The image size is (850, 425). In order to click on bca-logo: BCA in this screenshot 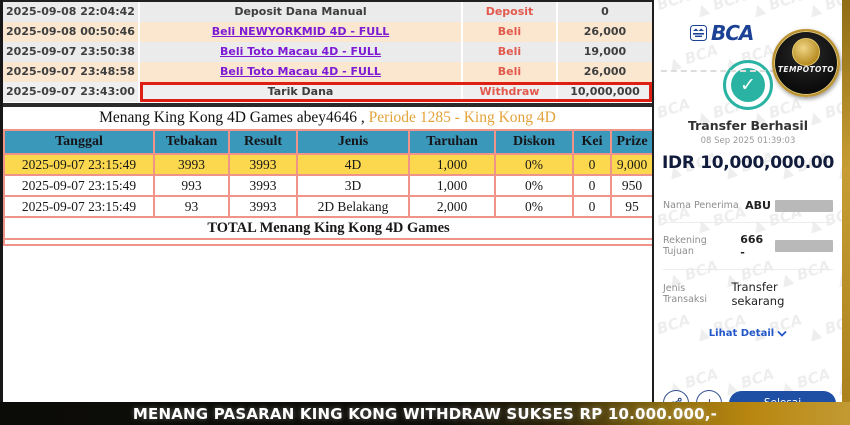, I will do `click(766, 33)`.